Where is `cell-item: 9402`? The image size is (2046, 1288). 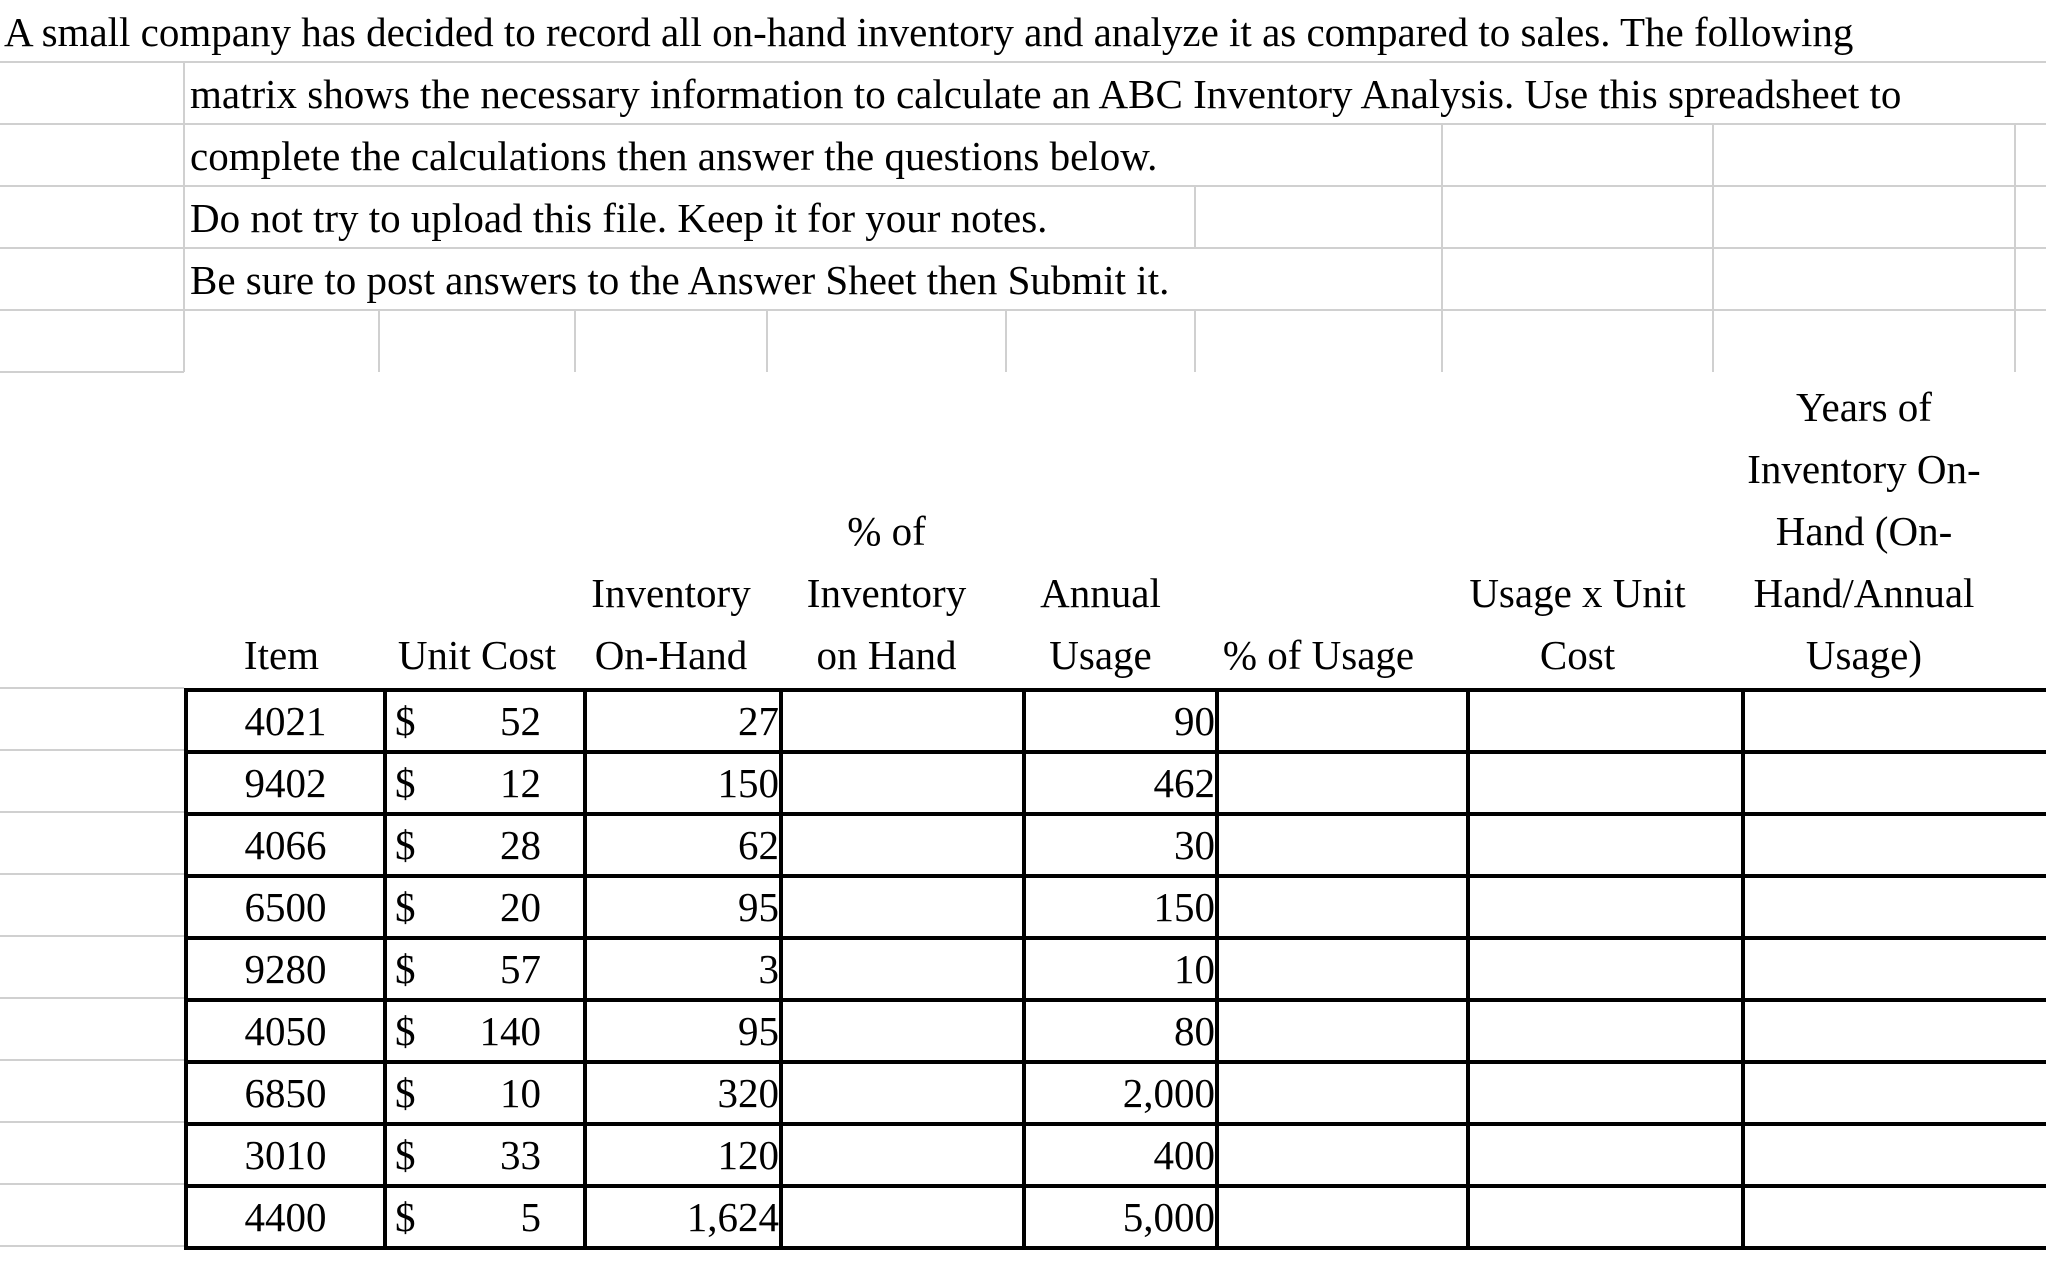
cell-item: 9402 is located at coordinates (285, 783).